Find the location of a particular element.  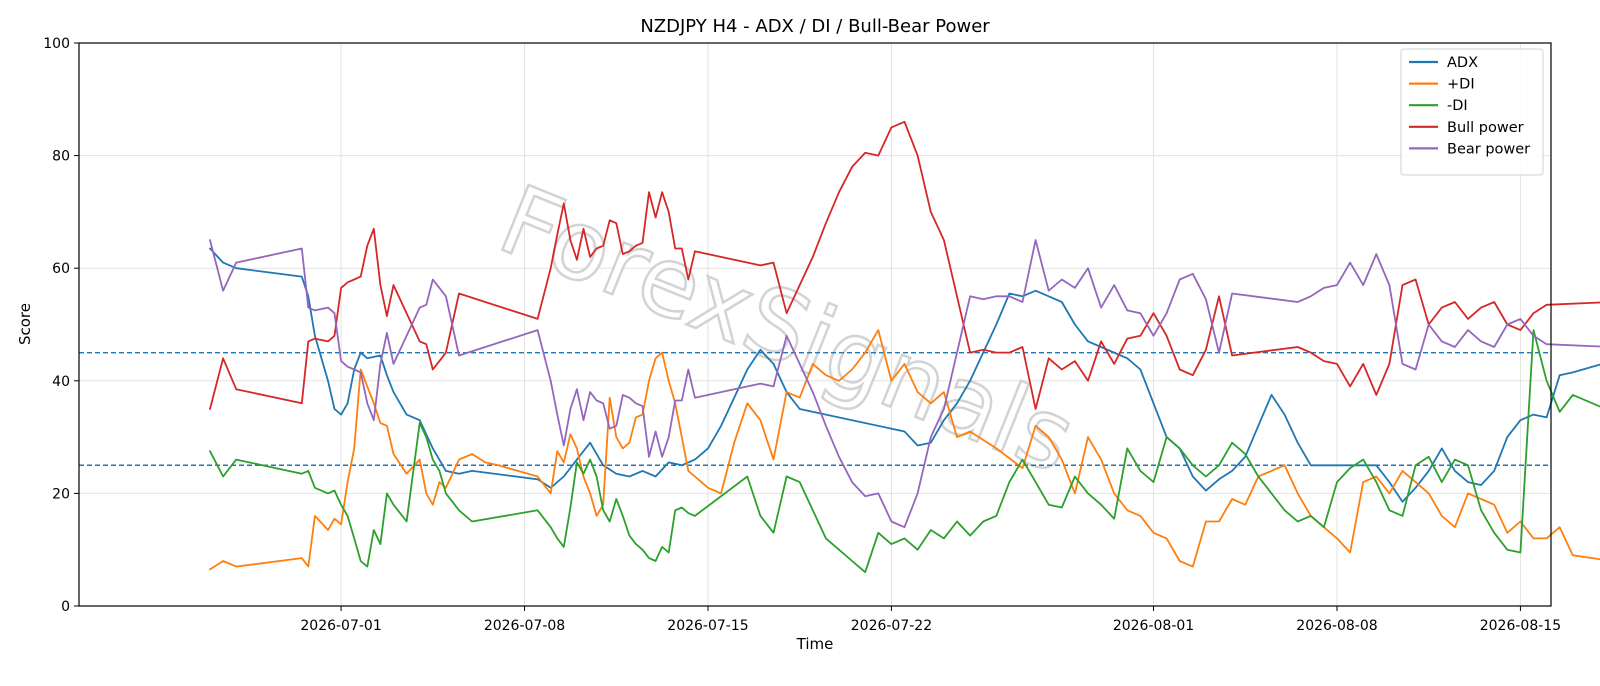

y-tick-label: 60 is located at coordinates (61, 269).